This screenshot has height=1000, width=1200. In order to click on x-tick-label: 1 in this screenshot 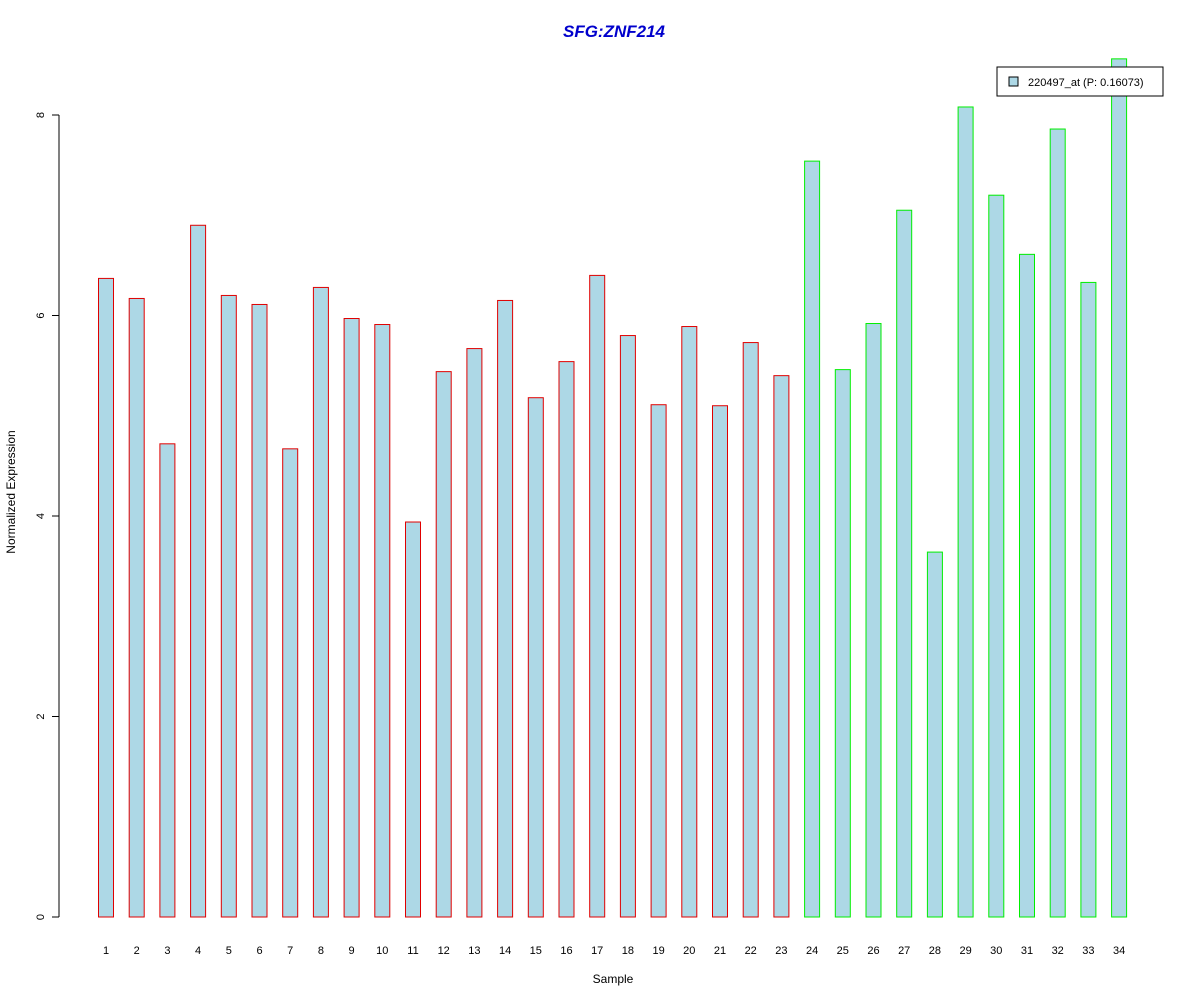, I will do `click(106, 951)`.